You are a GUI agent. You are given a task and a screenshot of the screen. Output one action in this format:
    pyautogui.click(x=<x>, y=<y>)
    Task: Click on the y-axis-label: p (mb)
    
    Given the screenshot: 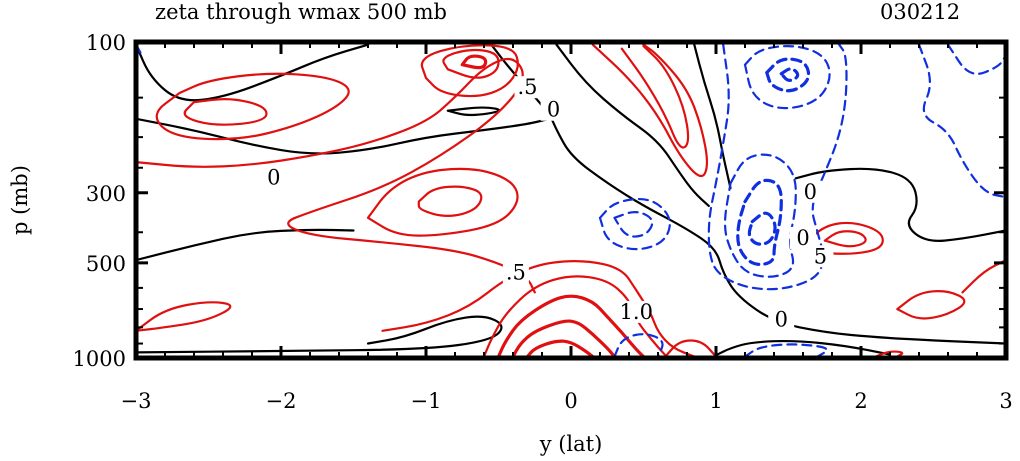 What is the action you would take?
    pyautogui.click(x=20, y=200)
    